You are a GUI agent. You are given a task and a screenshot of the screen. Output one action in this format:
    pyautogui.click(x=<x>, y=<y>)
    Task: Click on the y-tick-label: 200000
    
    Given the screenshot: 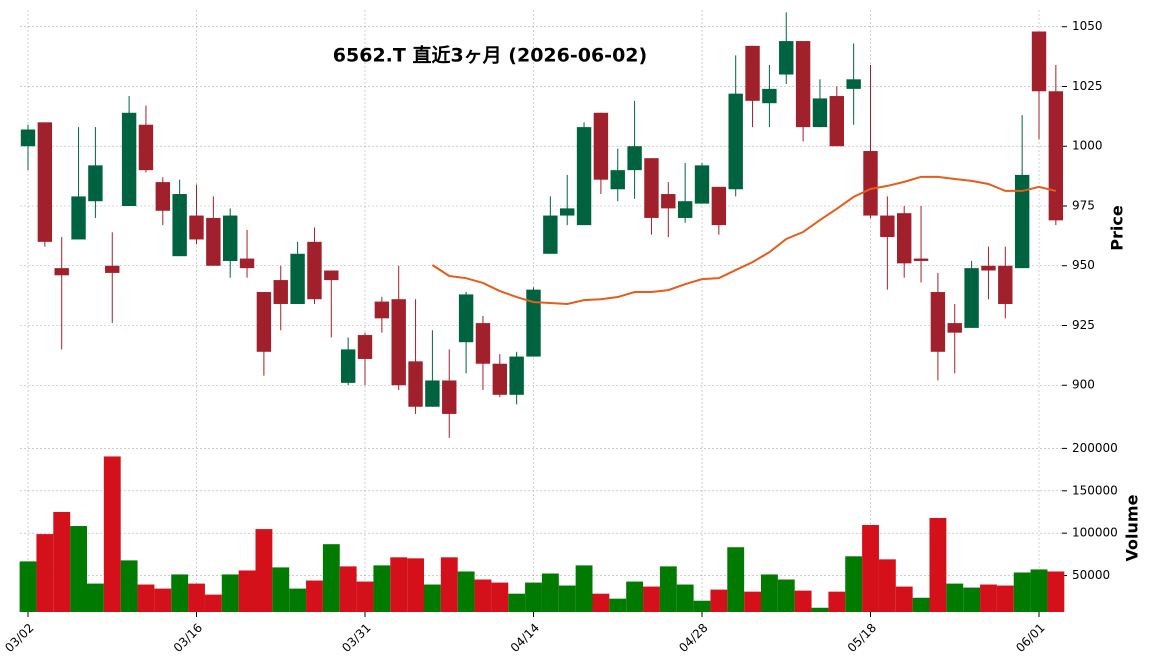 What is the action you would take?
    pyautogui.click(x=1095, y=448)
    